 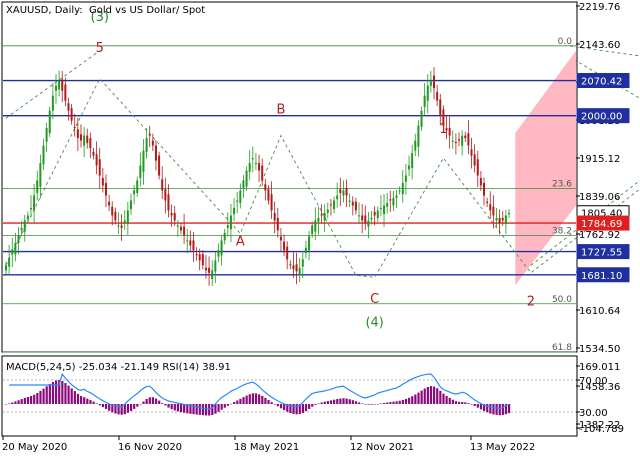 I want to click on price-tick-label: 1534.50, so click(x=599, y=349).